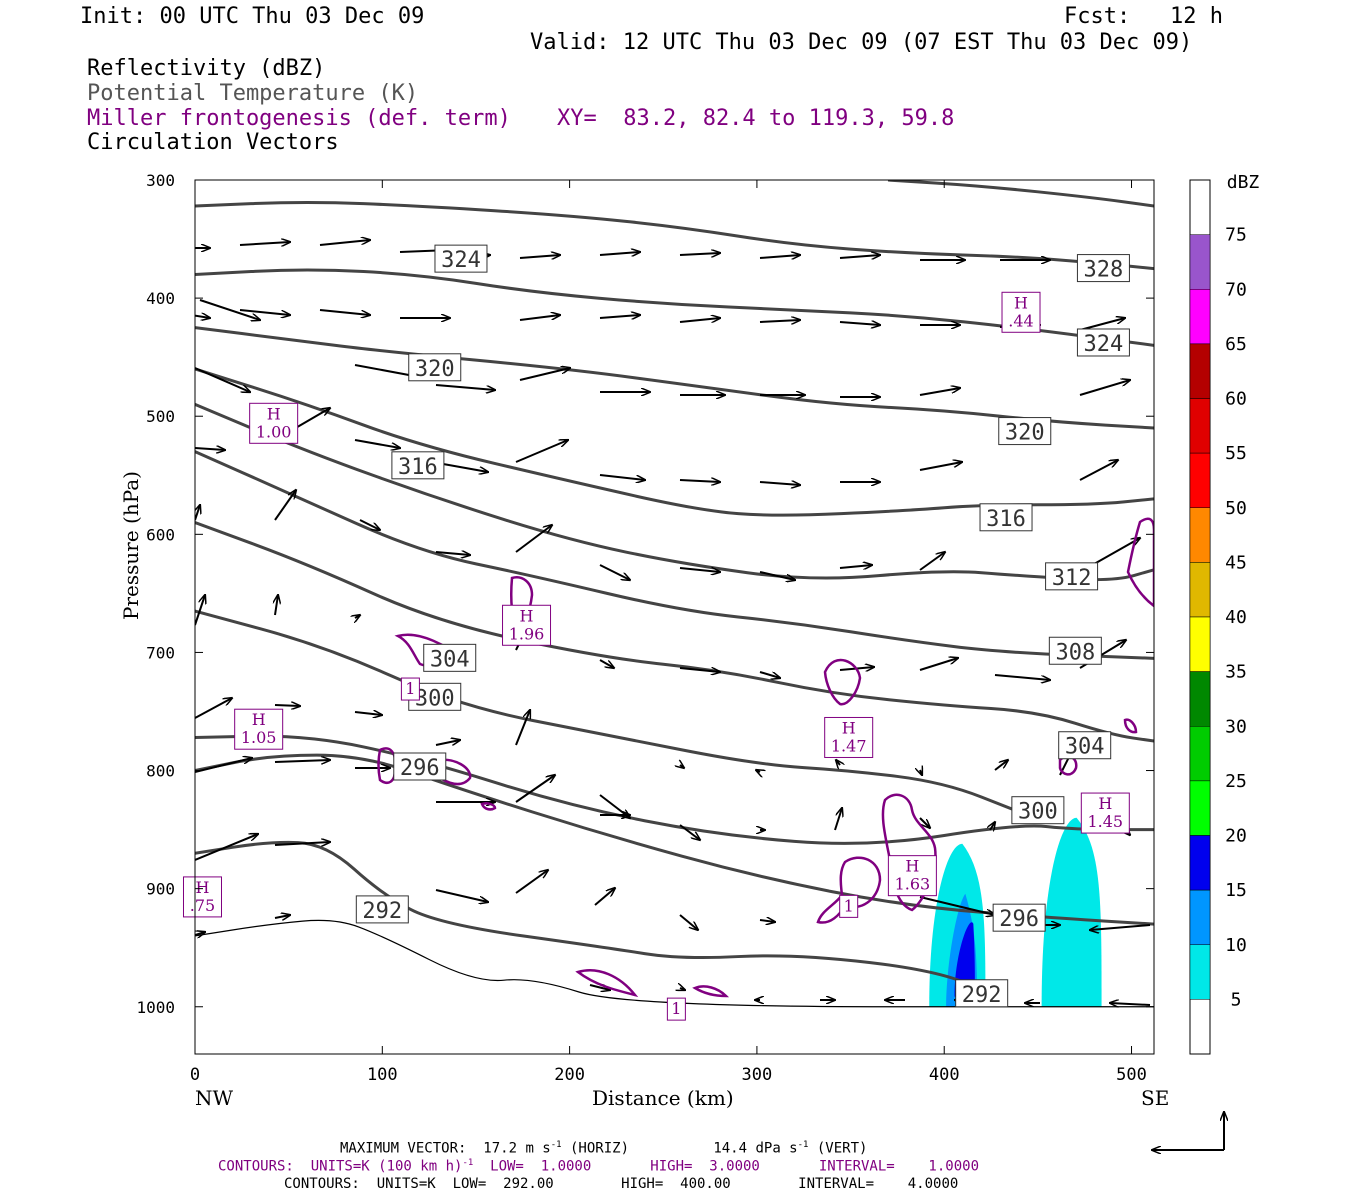 This screenshot has height=1200, width=1350. What do you see at coordinates (1236, 726) in the screenshot?
I see `colorbar-label: 30` at bounding box center [1236, 726].